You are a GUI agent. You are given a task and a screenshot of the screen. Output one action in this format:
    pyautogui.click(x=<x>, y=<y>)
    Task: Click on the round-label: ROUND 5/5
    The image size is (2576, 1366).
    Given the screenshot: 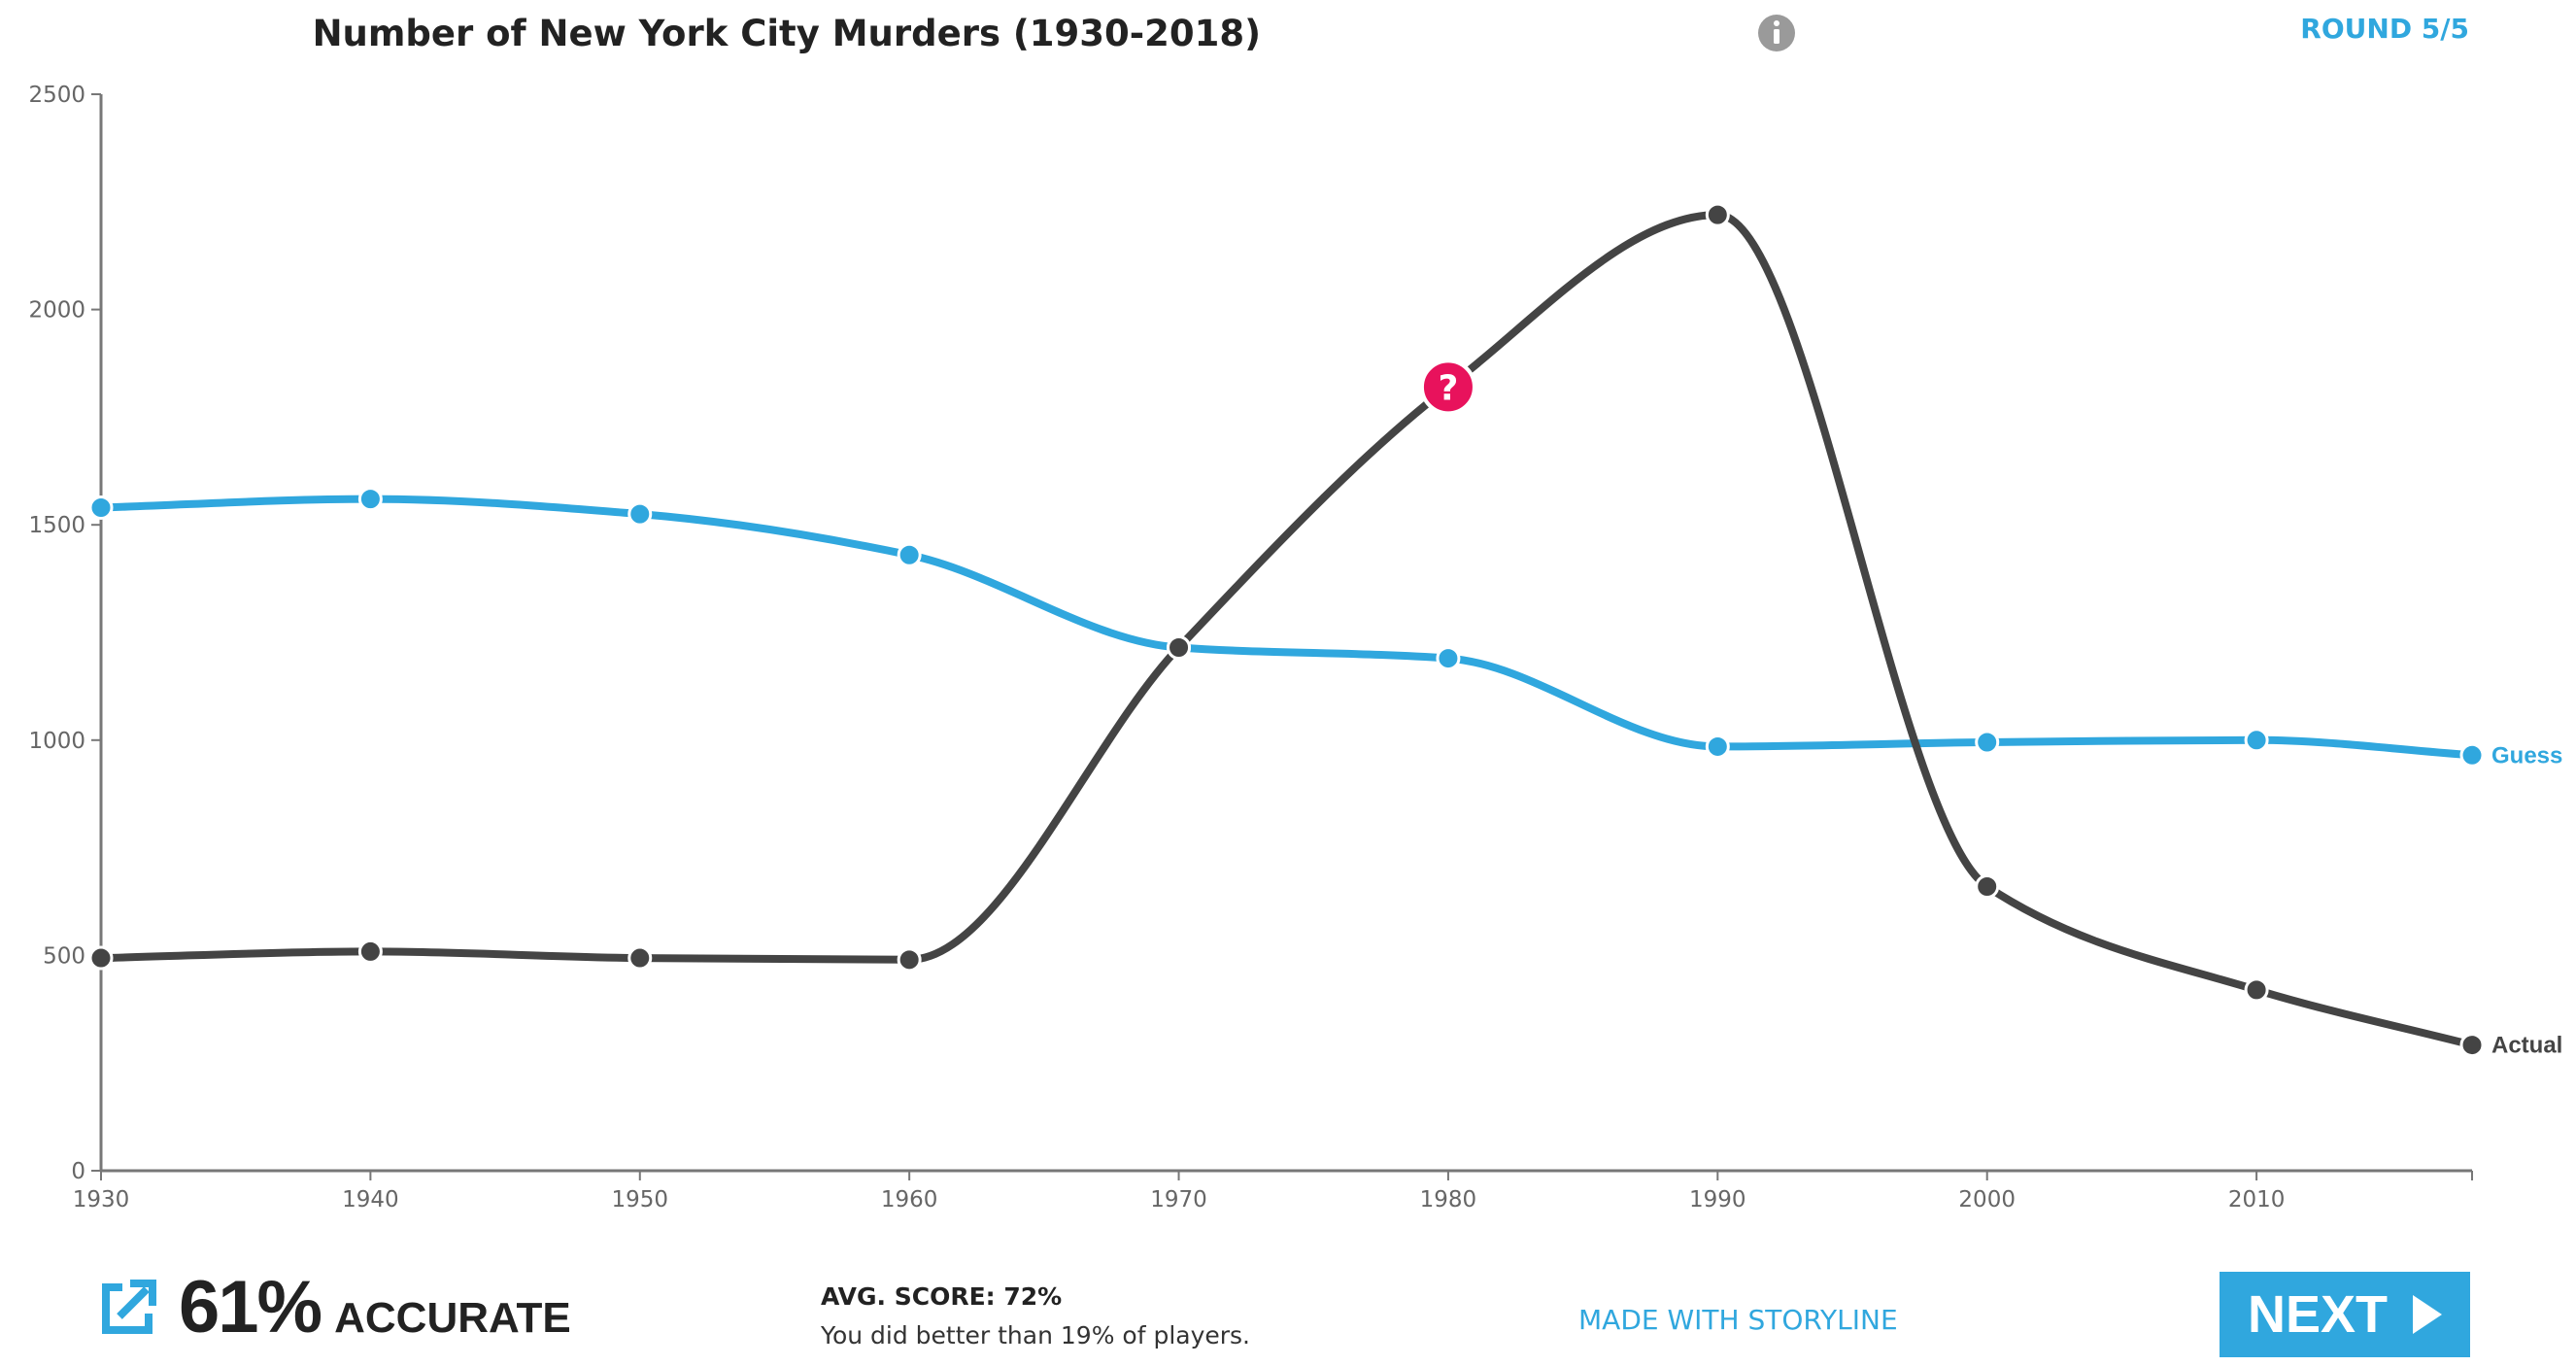 What is the action you would take?
    pyautogui.click(x=2384, y=29)
    